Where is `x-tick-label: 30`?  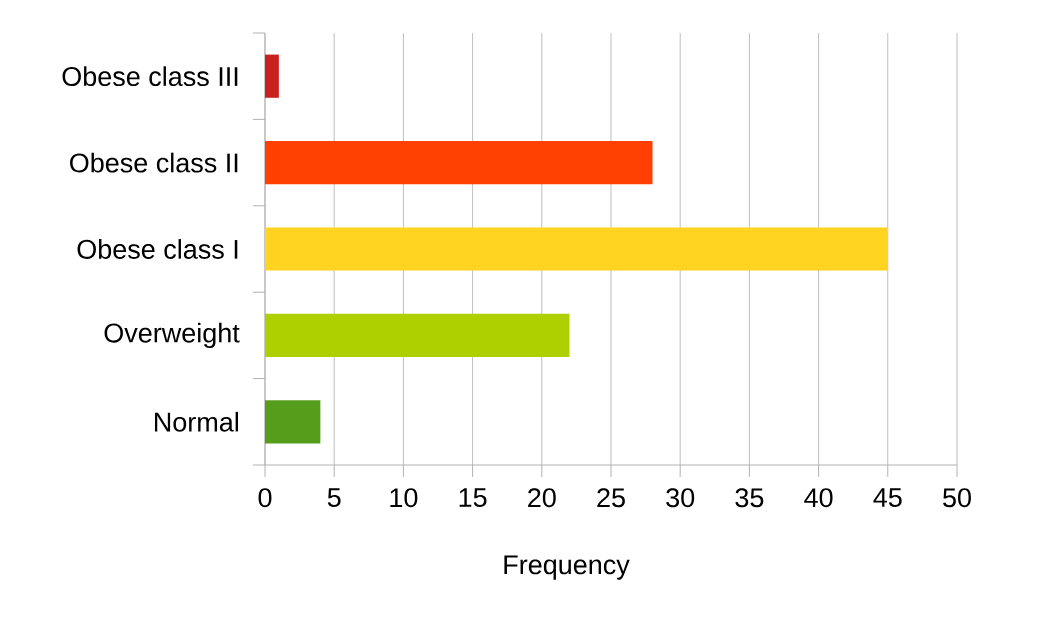 x-tick-label: 30 is located at coordinates (680, 498).